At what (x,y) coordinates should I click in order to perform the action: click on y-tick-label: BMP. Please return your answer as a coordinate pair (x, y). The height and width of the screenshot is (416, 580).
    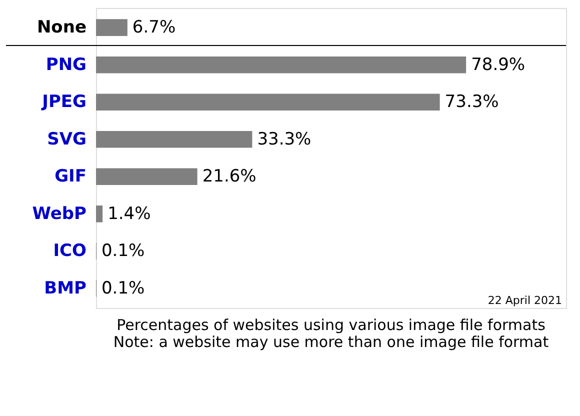
    Looking at the image, I should click on (65, 288).